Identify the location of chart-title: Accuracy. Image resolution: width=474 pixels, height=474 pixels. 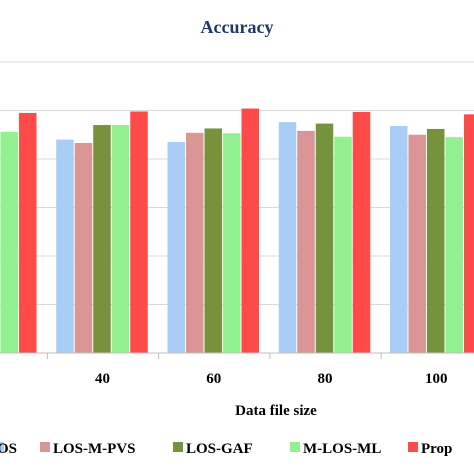
(237, 27).